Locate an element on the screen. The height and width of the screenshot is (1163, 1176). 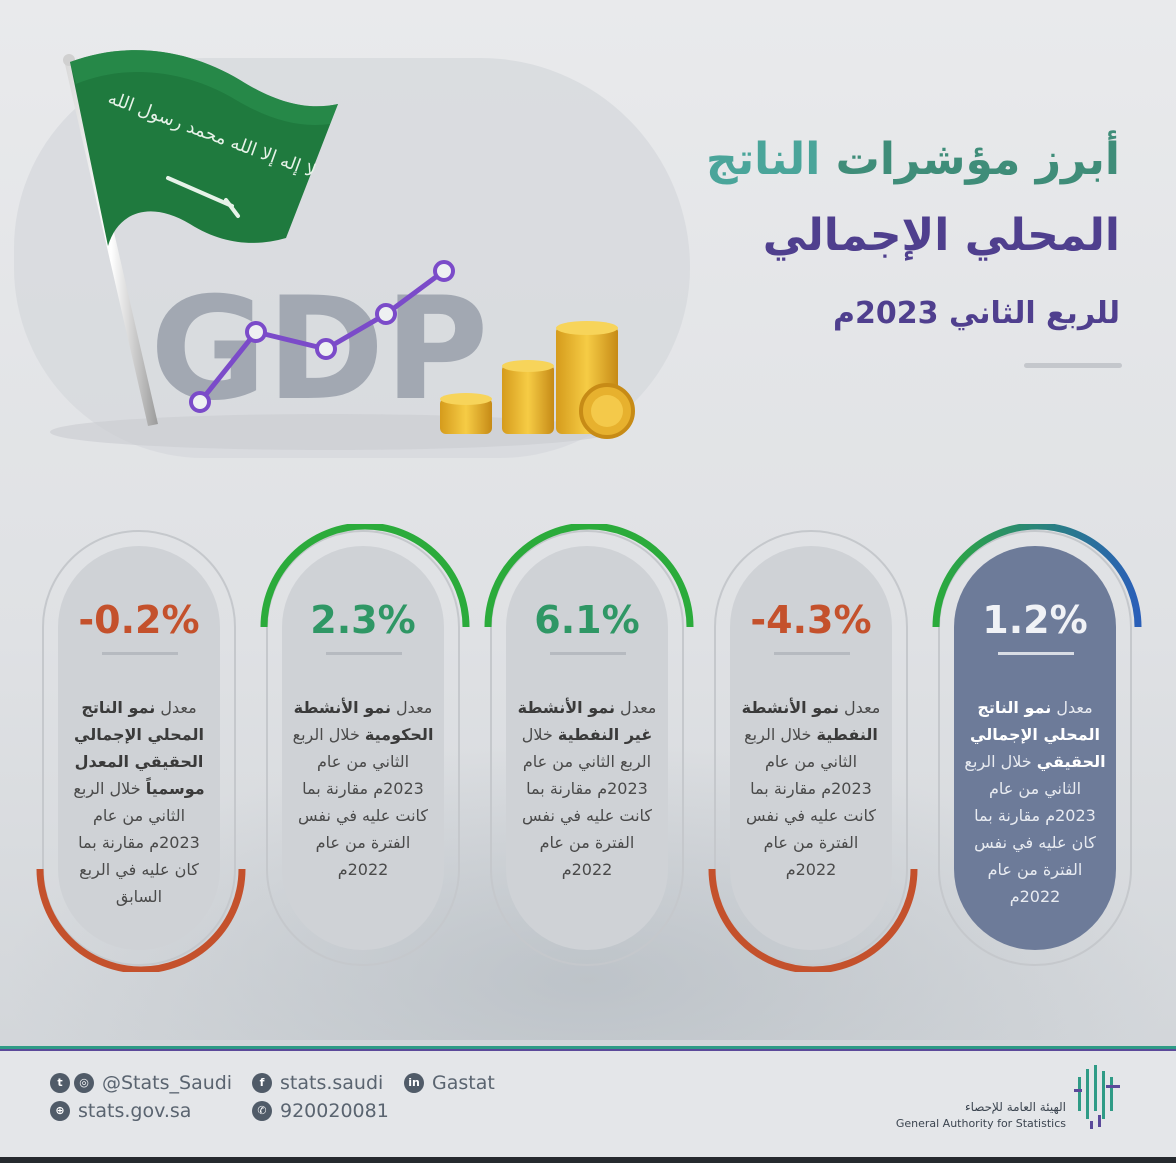
facebook-link: f stats.saudi is located at coordinates (317, 1083).